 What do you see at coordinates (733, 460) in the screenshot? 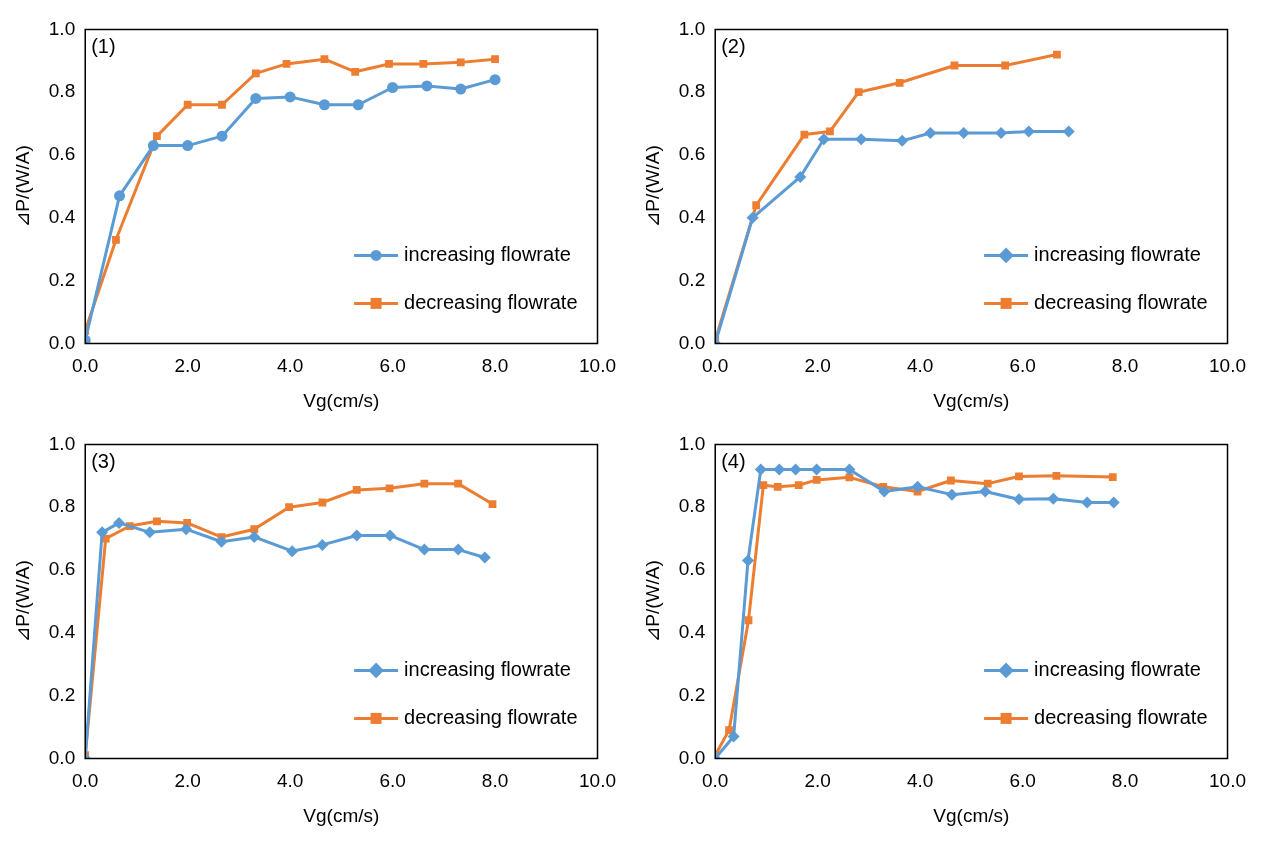
I see `annotation: (4)` at bounding box center [733, 460].